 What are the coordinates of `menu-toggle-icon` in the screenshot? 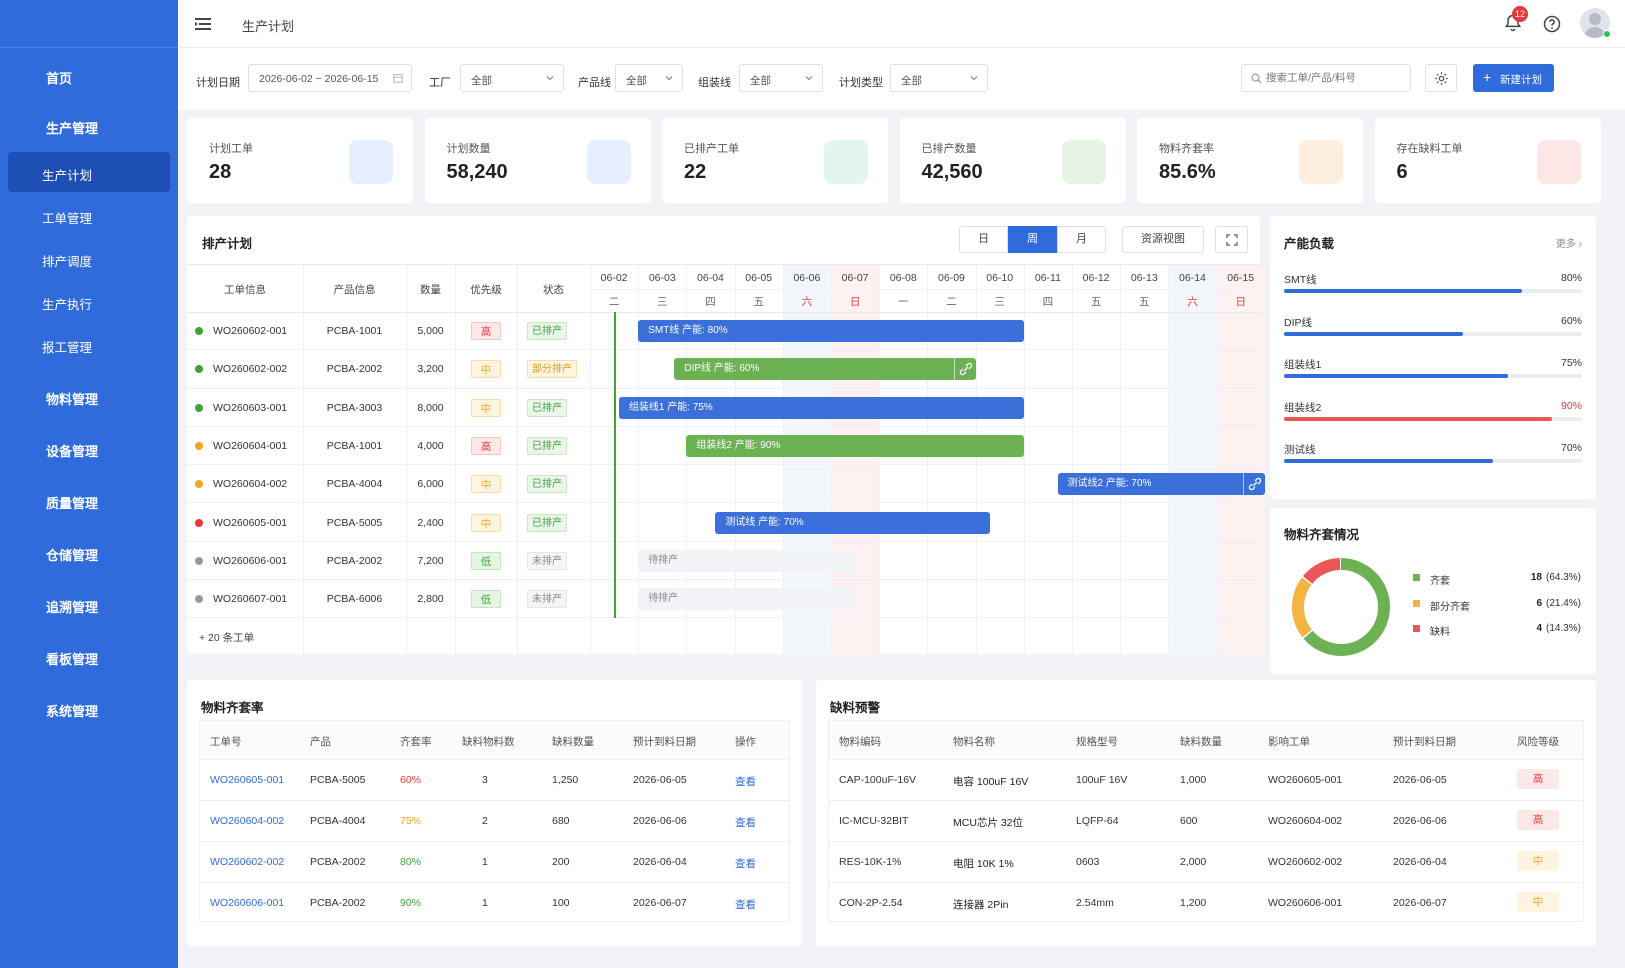 It's located at (203, 24).